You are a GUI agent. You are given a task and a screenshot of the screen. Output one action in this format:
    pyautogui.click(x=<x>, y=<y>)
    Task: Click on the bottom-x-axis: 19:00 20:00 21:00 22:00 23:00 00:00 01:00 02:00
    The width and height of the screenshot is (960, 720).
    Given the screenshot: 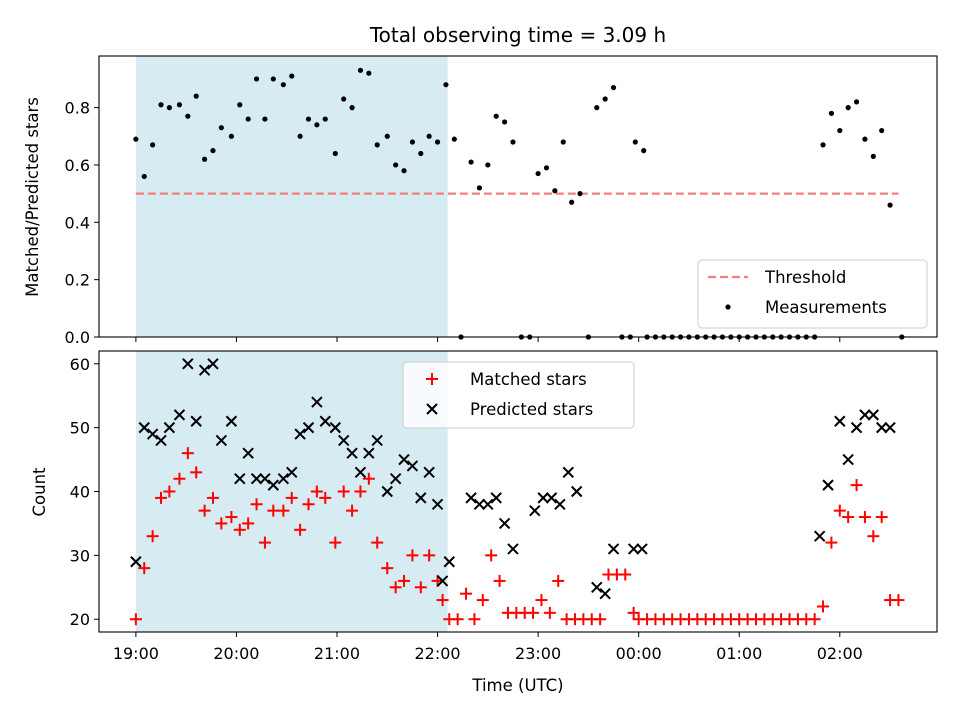 What is the action you would take?
    pyautogui.click(x=488, y=647)
    